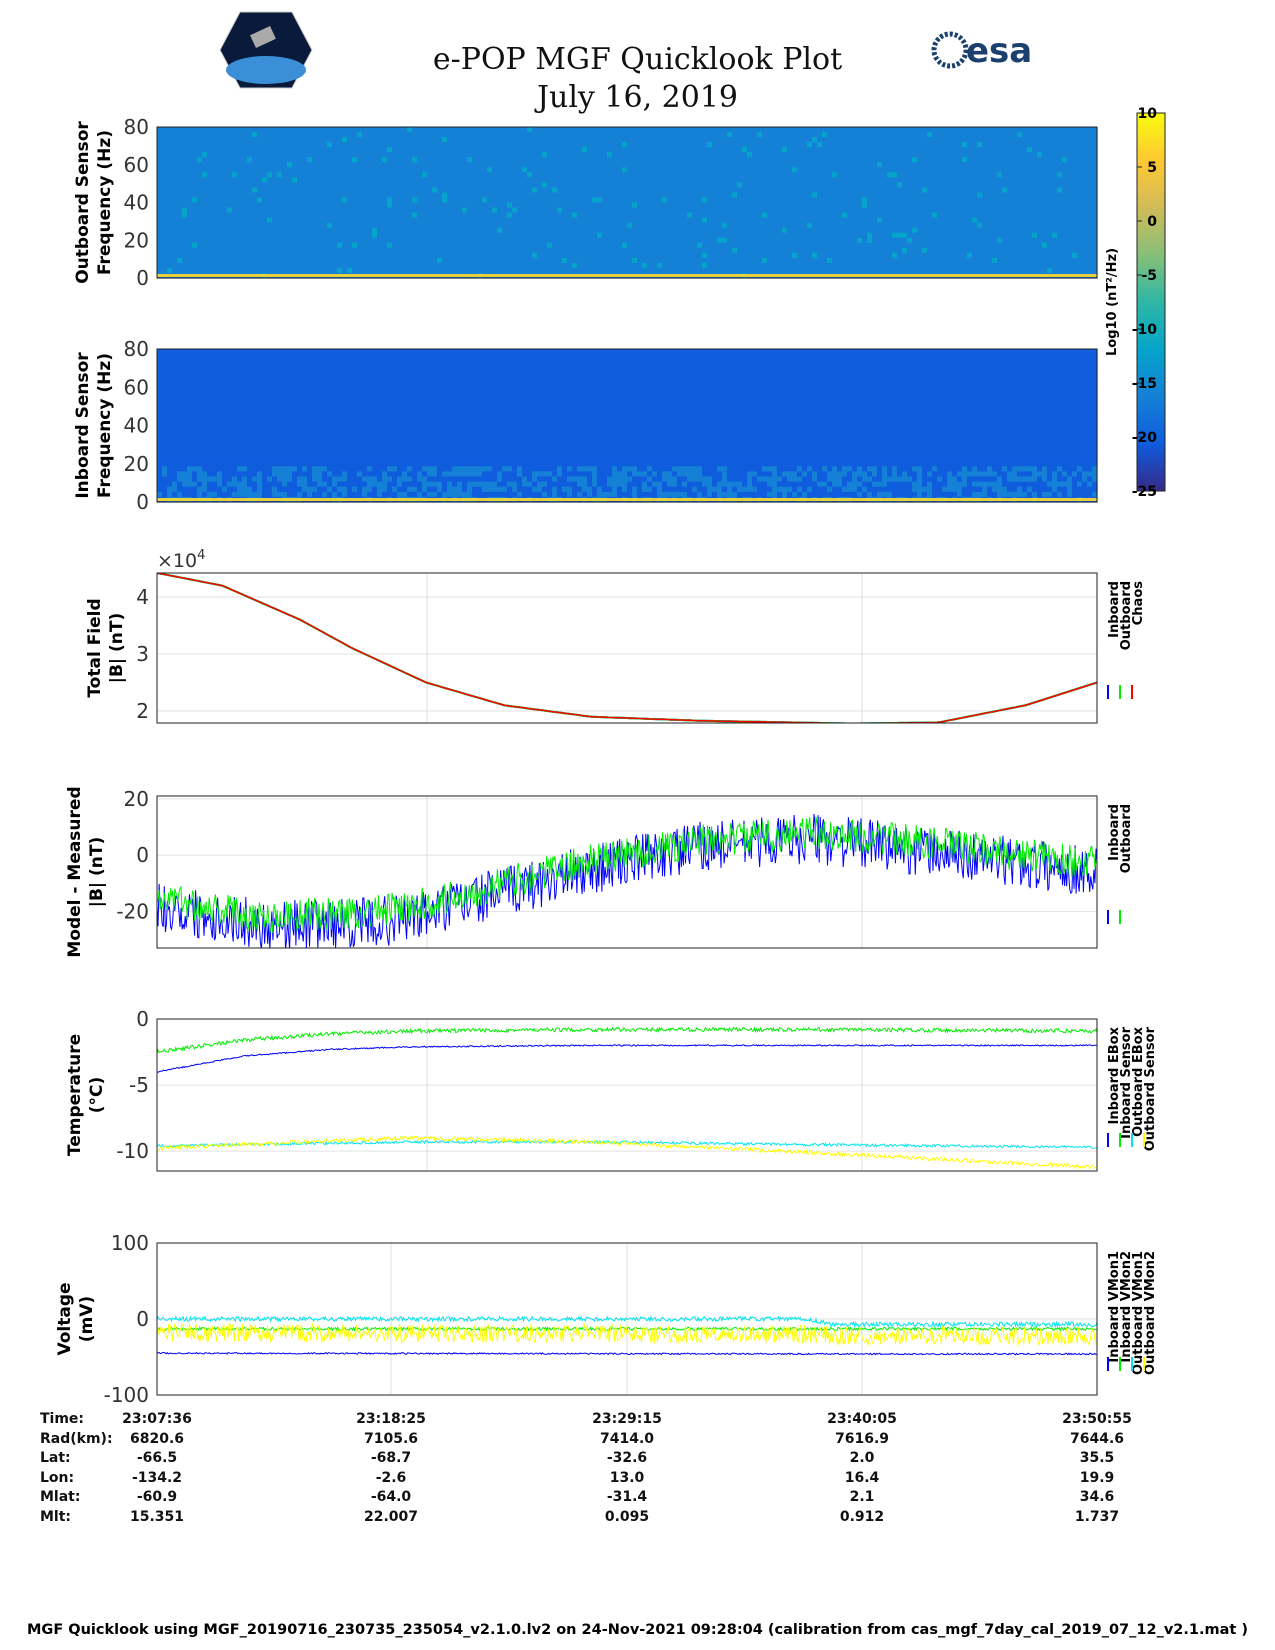 The height and width of the screenshot is (1650, 1275). I want to click on esa-logo: esa, so click(981, 51).